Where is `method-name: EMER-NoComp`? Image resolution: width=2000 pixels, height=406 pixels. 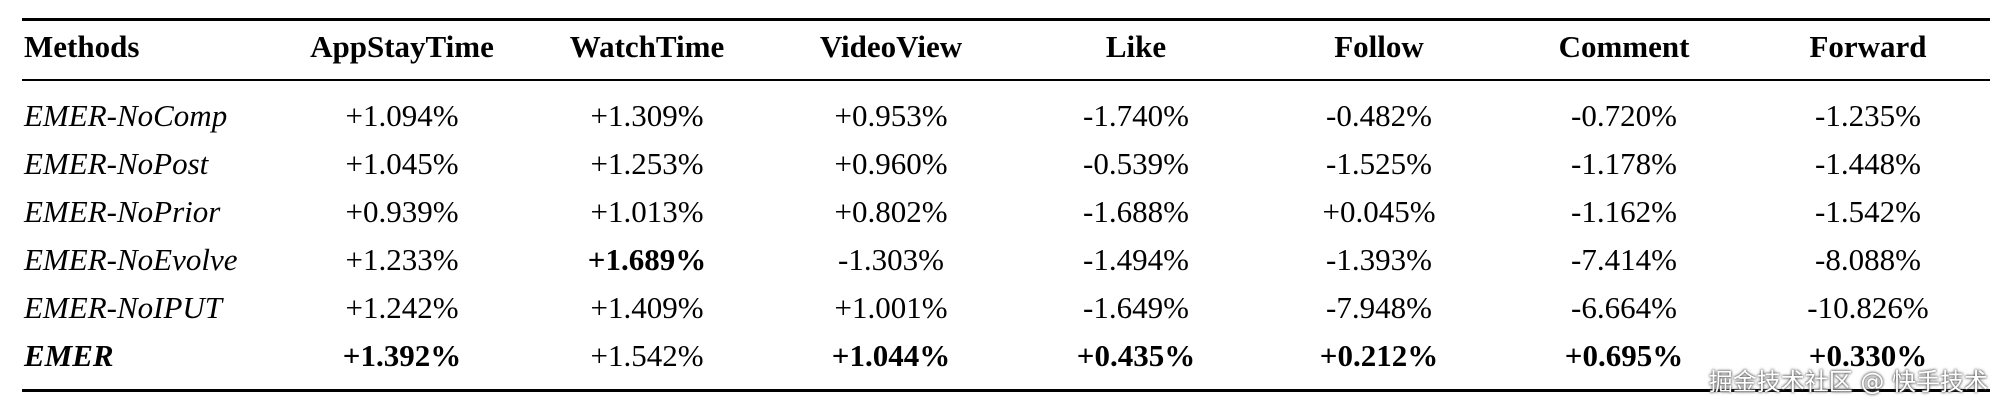 method-name: EMER-NoComp is located at coordinates (126, 115).